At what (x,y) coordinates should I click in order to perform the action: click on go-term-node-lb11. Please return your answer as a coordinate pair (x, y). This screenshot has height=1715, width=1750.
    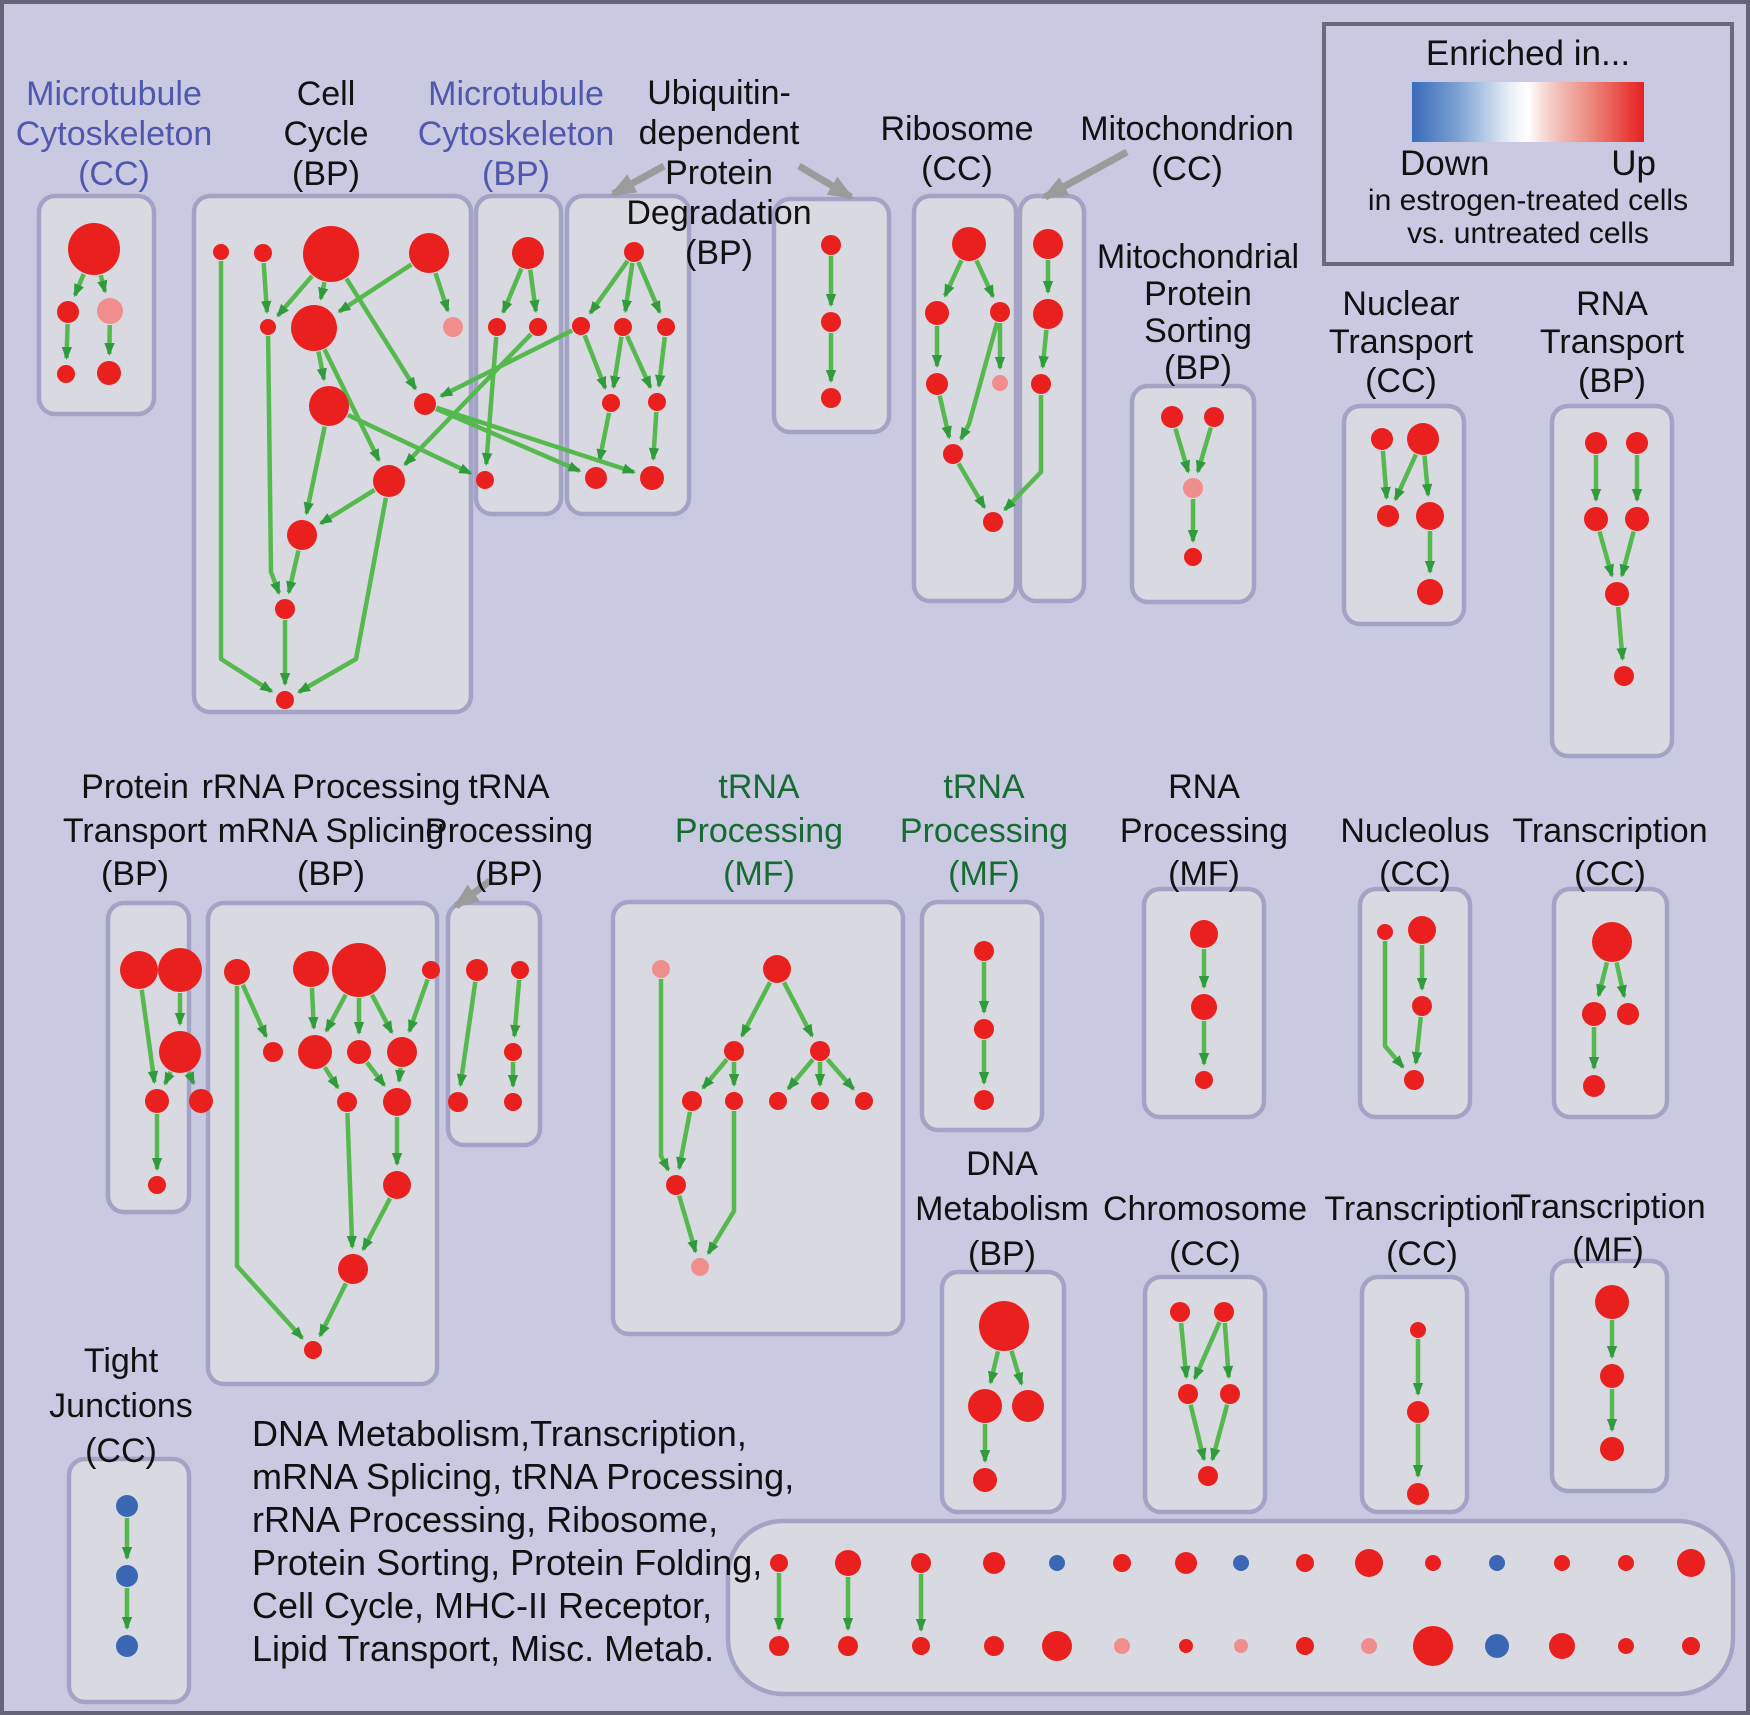
    Looking at the image, I should click on (1433, 1646).